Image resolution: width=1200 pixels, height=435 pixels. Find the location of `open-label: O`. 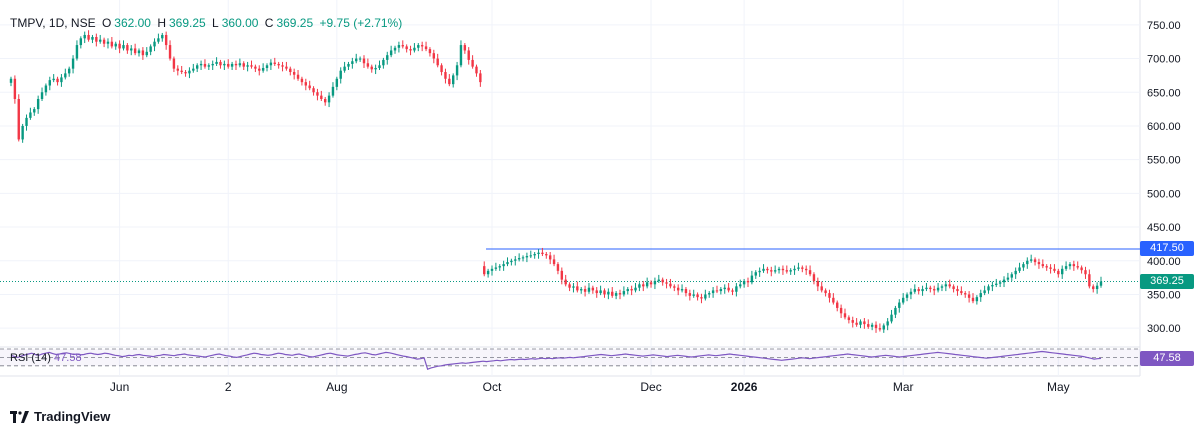

open-label: O is located at coordinates (106, 23).